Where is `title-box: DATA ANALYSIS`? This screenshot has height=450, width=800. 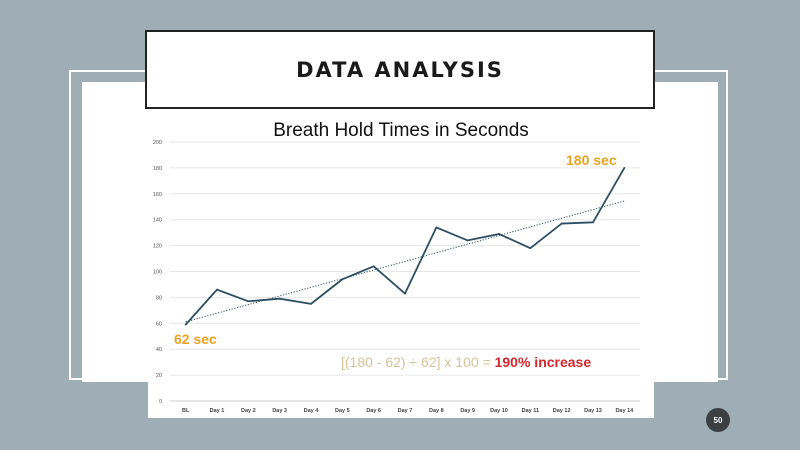
title-box: DATA ANALYSIS is located at coordinates (400, 69).